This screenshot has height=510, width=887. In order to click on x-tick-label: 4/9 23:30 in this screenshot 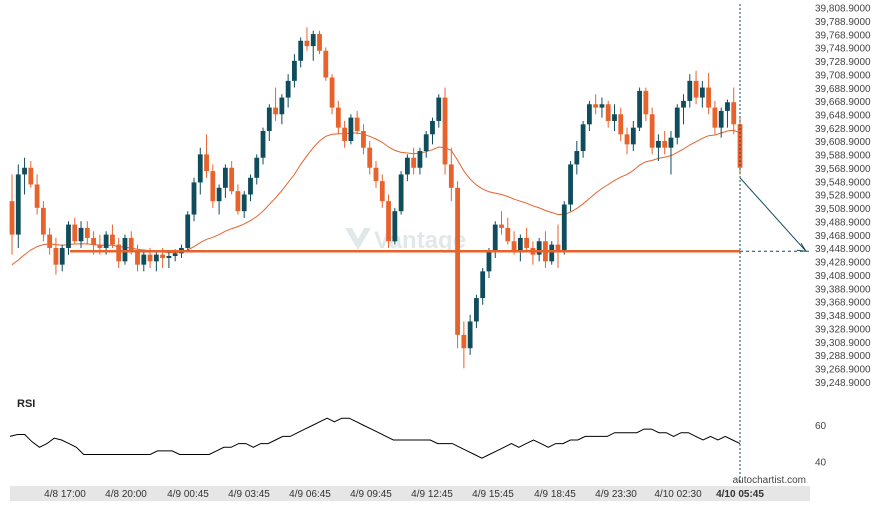, I will do `click(616, 494)`.